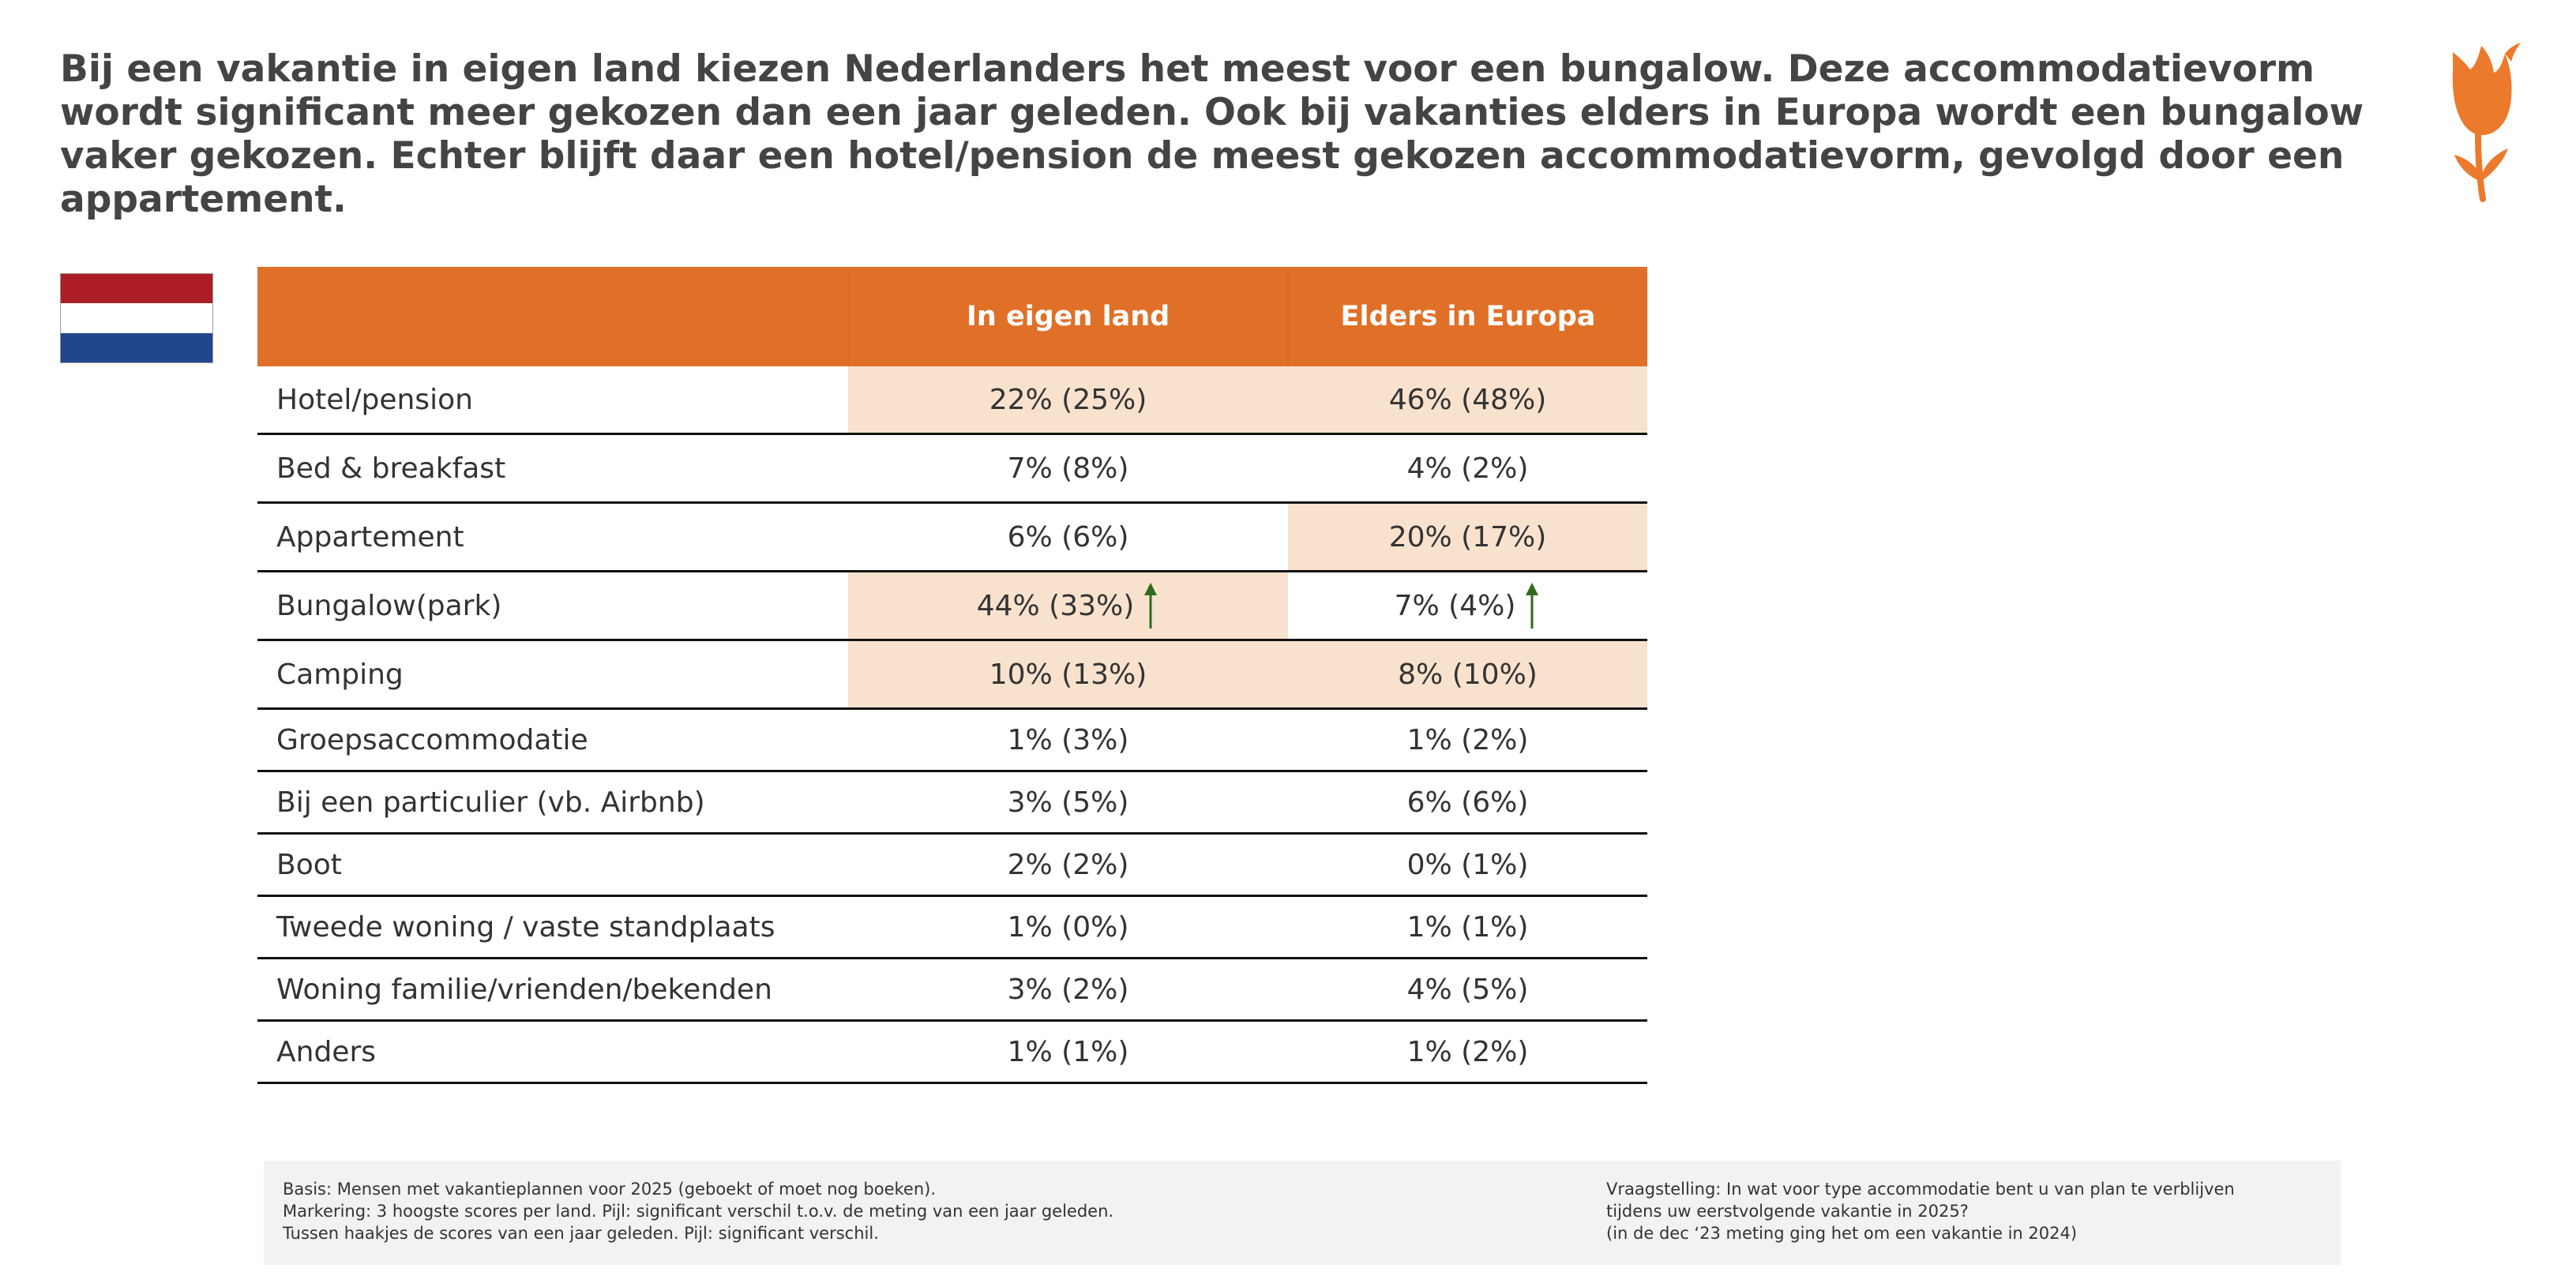 The width and height of the screenshot is (2576, 1287). I want to click on cell-in-eigen-land: 7% (8%), so click(1068, 469).